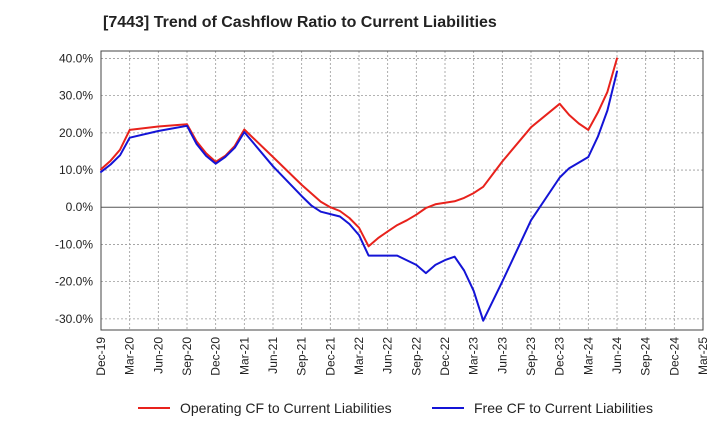 This screenshot has height=440, width=720. What do you see at coordinates (154, 408) in the screenshot?
I see `legend-swatch-operating-cf` at bounding box center [154, 408].